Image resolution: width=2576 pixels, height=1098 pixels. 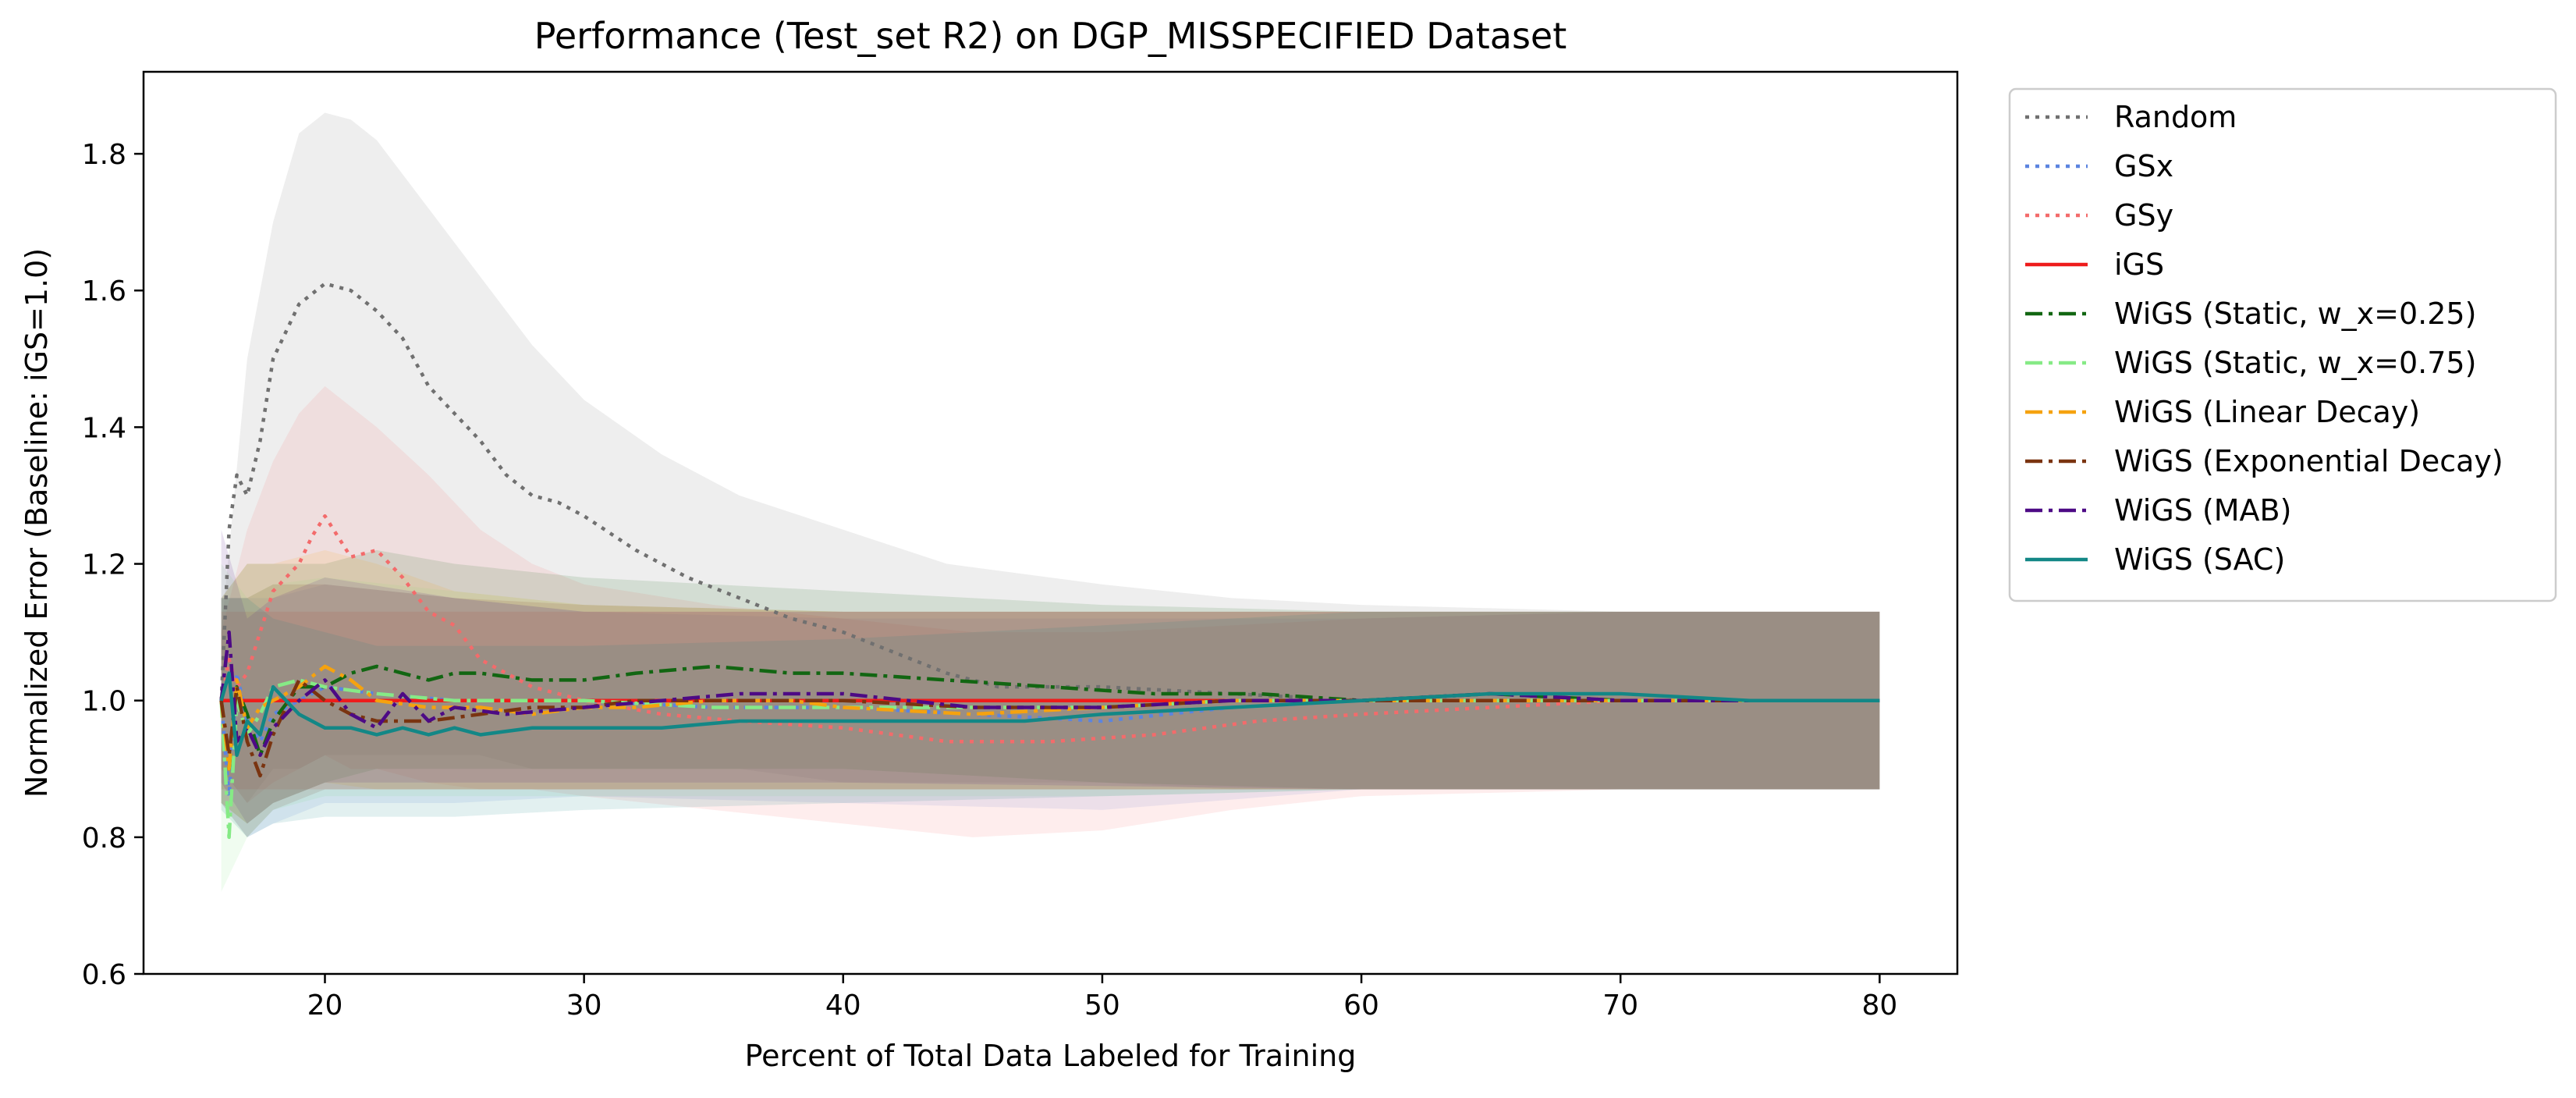 I want to click on legend-label: WiGS (Static, w_x=0.75), so click(x=2295, y=363).